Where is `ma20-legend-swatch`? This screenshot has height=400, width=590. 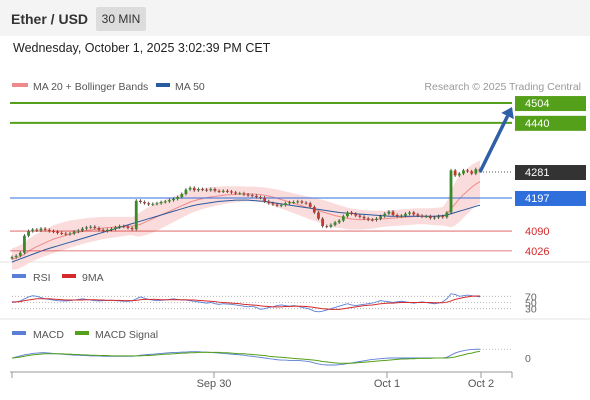
ma20-legend-swatch is located at coordinates (20, 85).